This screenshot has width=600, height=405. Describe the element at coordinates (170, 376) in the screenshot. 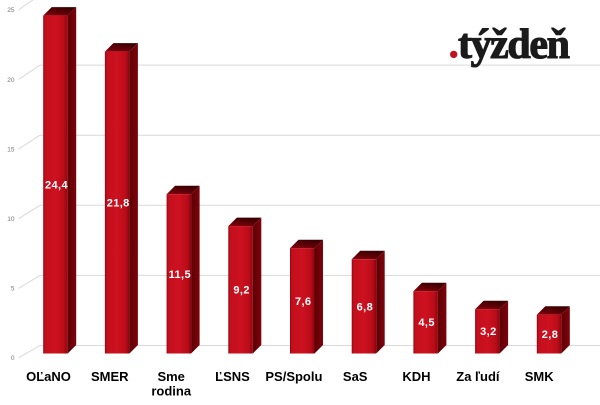

I see `svg-text: Sme` at that location.